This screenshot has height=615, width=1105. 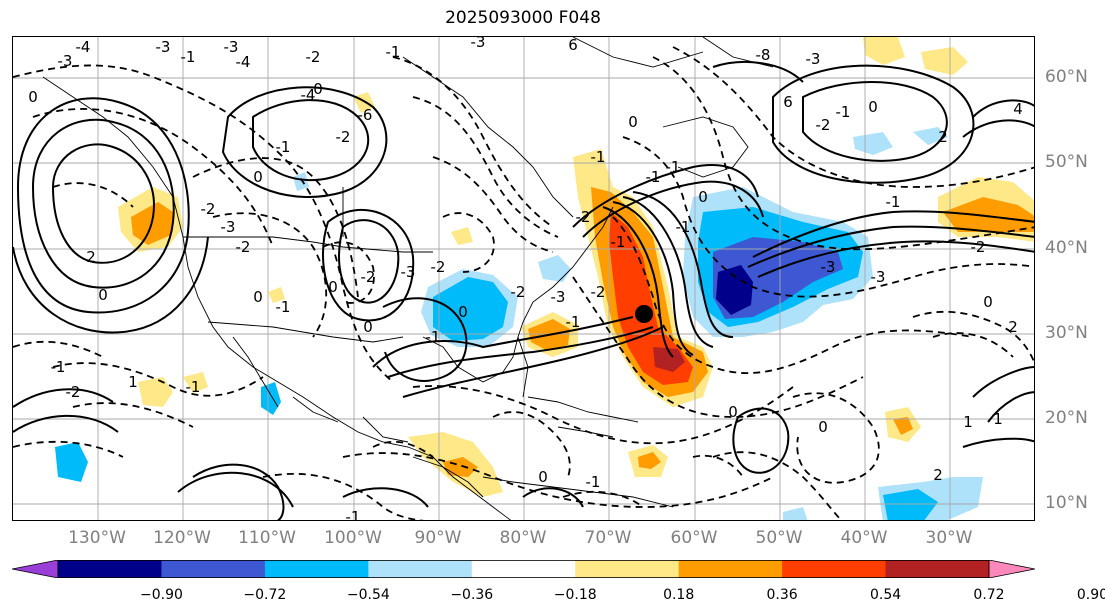 I want to click on colorbar-tick-label: 0.54, so click(x=885, y=595).